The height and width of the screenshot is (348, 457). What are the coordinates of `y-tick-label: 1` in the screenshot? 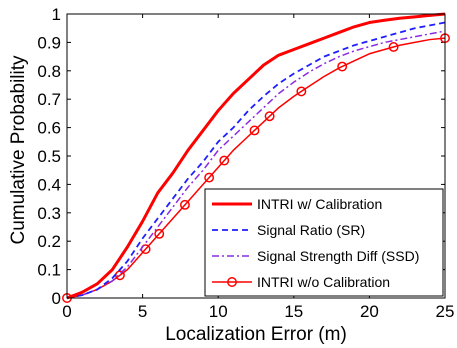 It's located at (56, 14).